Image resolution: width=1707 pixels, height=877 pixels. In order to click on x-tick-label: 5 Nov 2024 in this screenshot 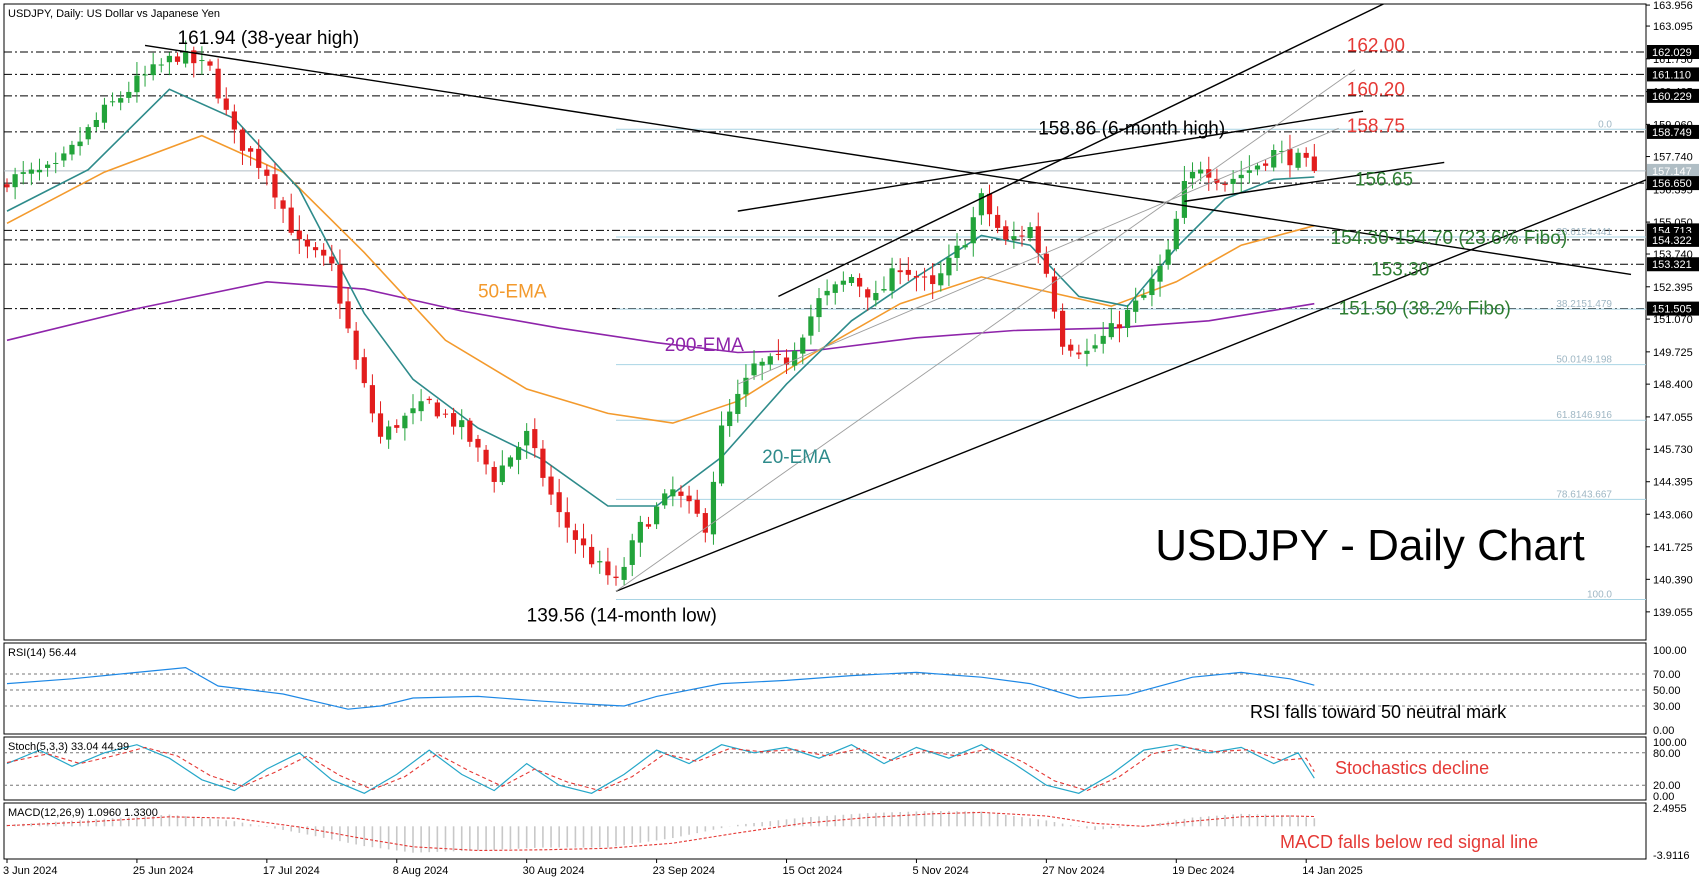, I will do `click(940, 871)`.